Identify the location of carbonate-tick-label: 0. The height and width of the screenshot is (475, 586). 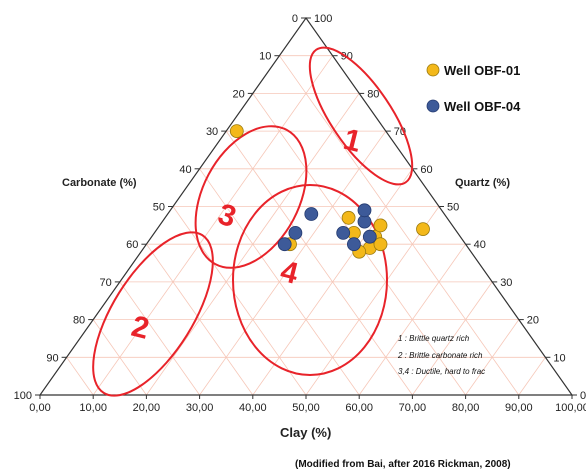
(295, 19).